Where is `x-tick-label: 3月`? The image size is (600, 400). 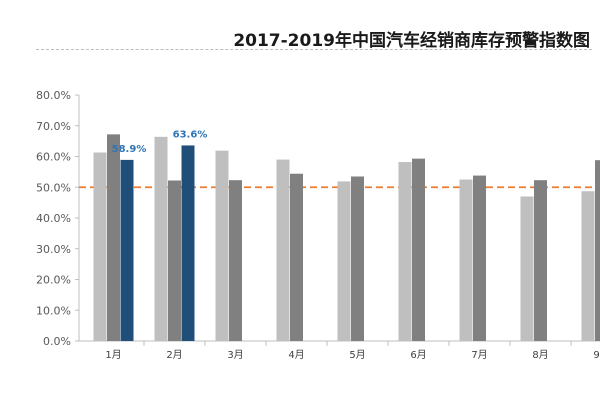 x-tick-label: 3月 is located at coordinates (235, 355).